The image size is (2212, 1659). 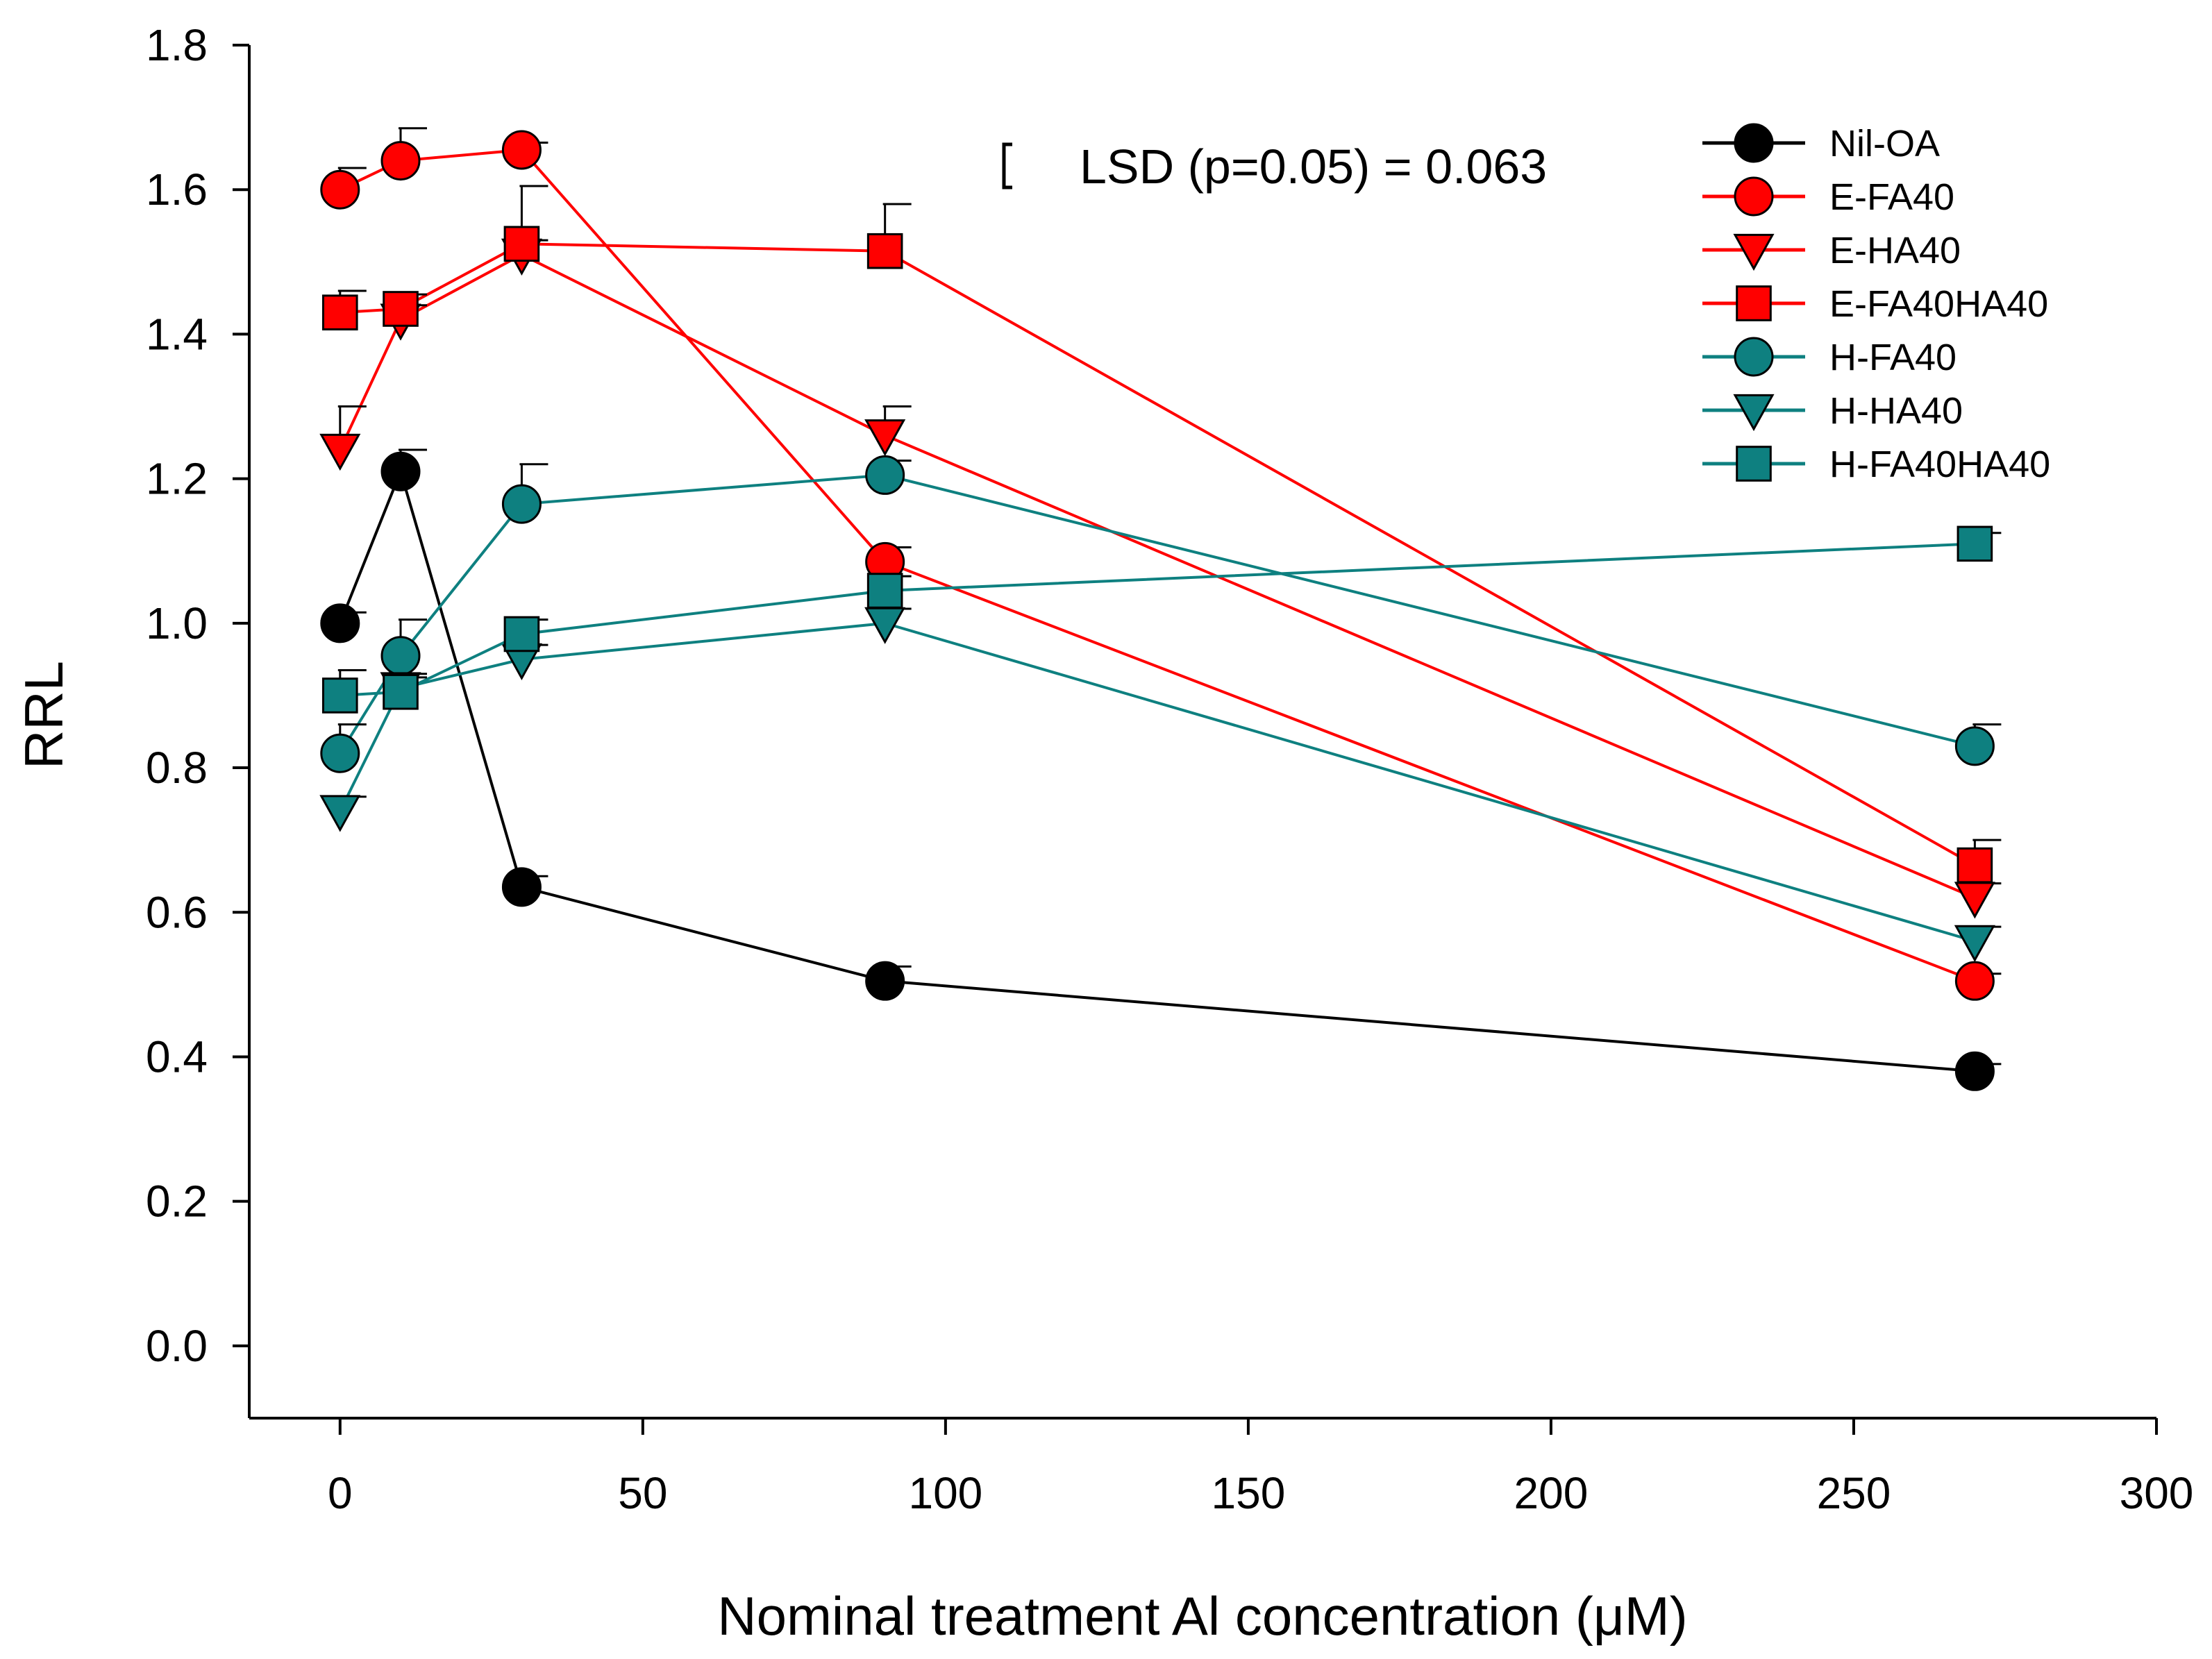 I want to click on lsd-annotation-text: LSD (p=0.05) = 0.063, so click(x=1313, y=167).